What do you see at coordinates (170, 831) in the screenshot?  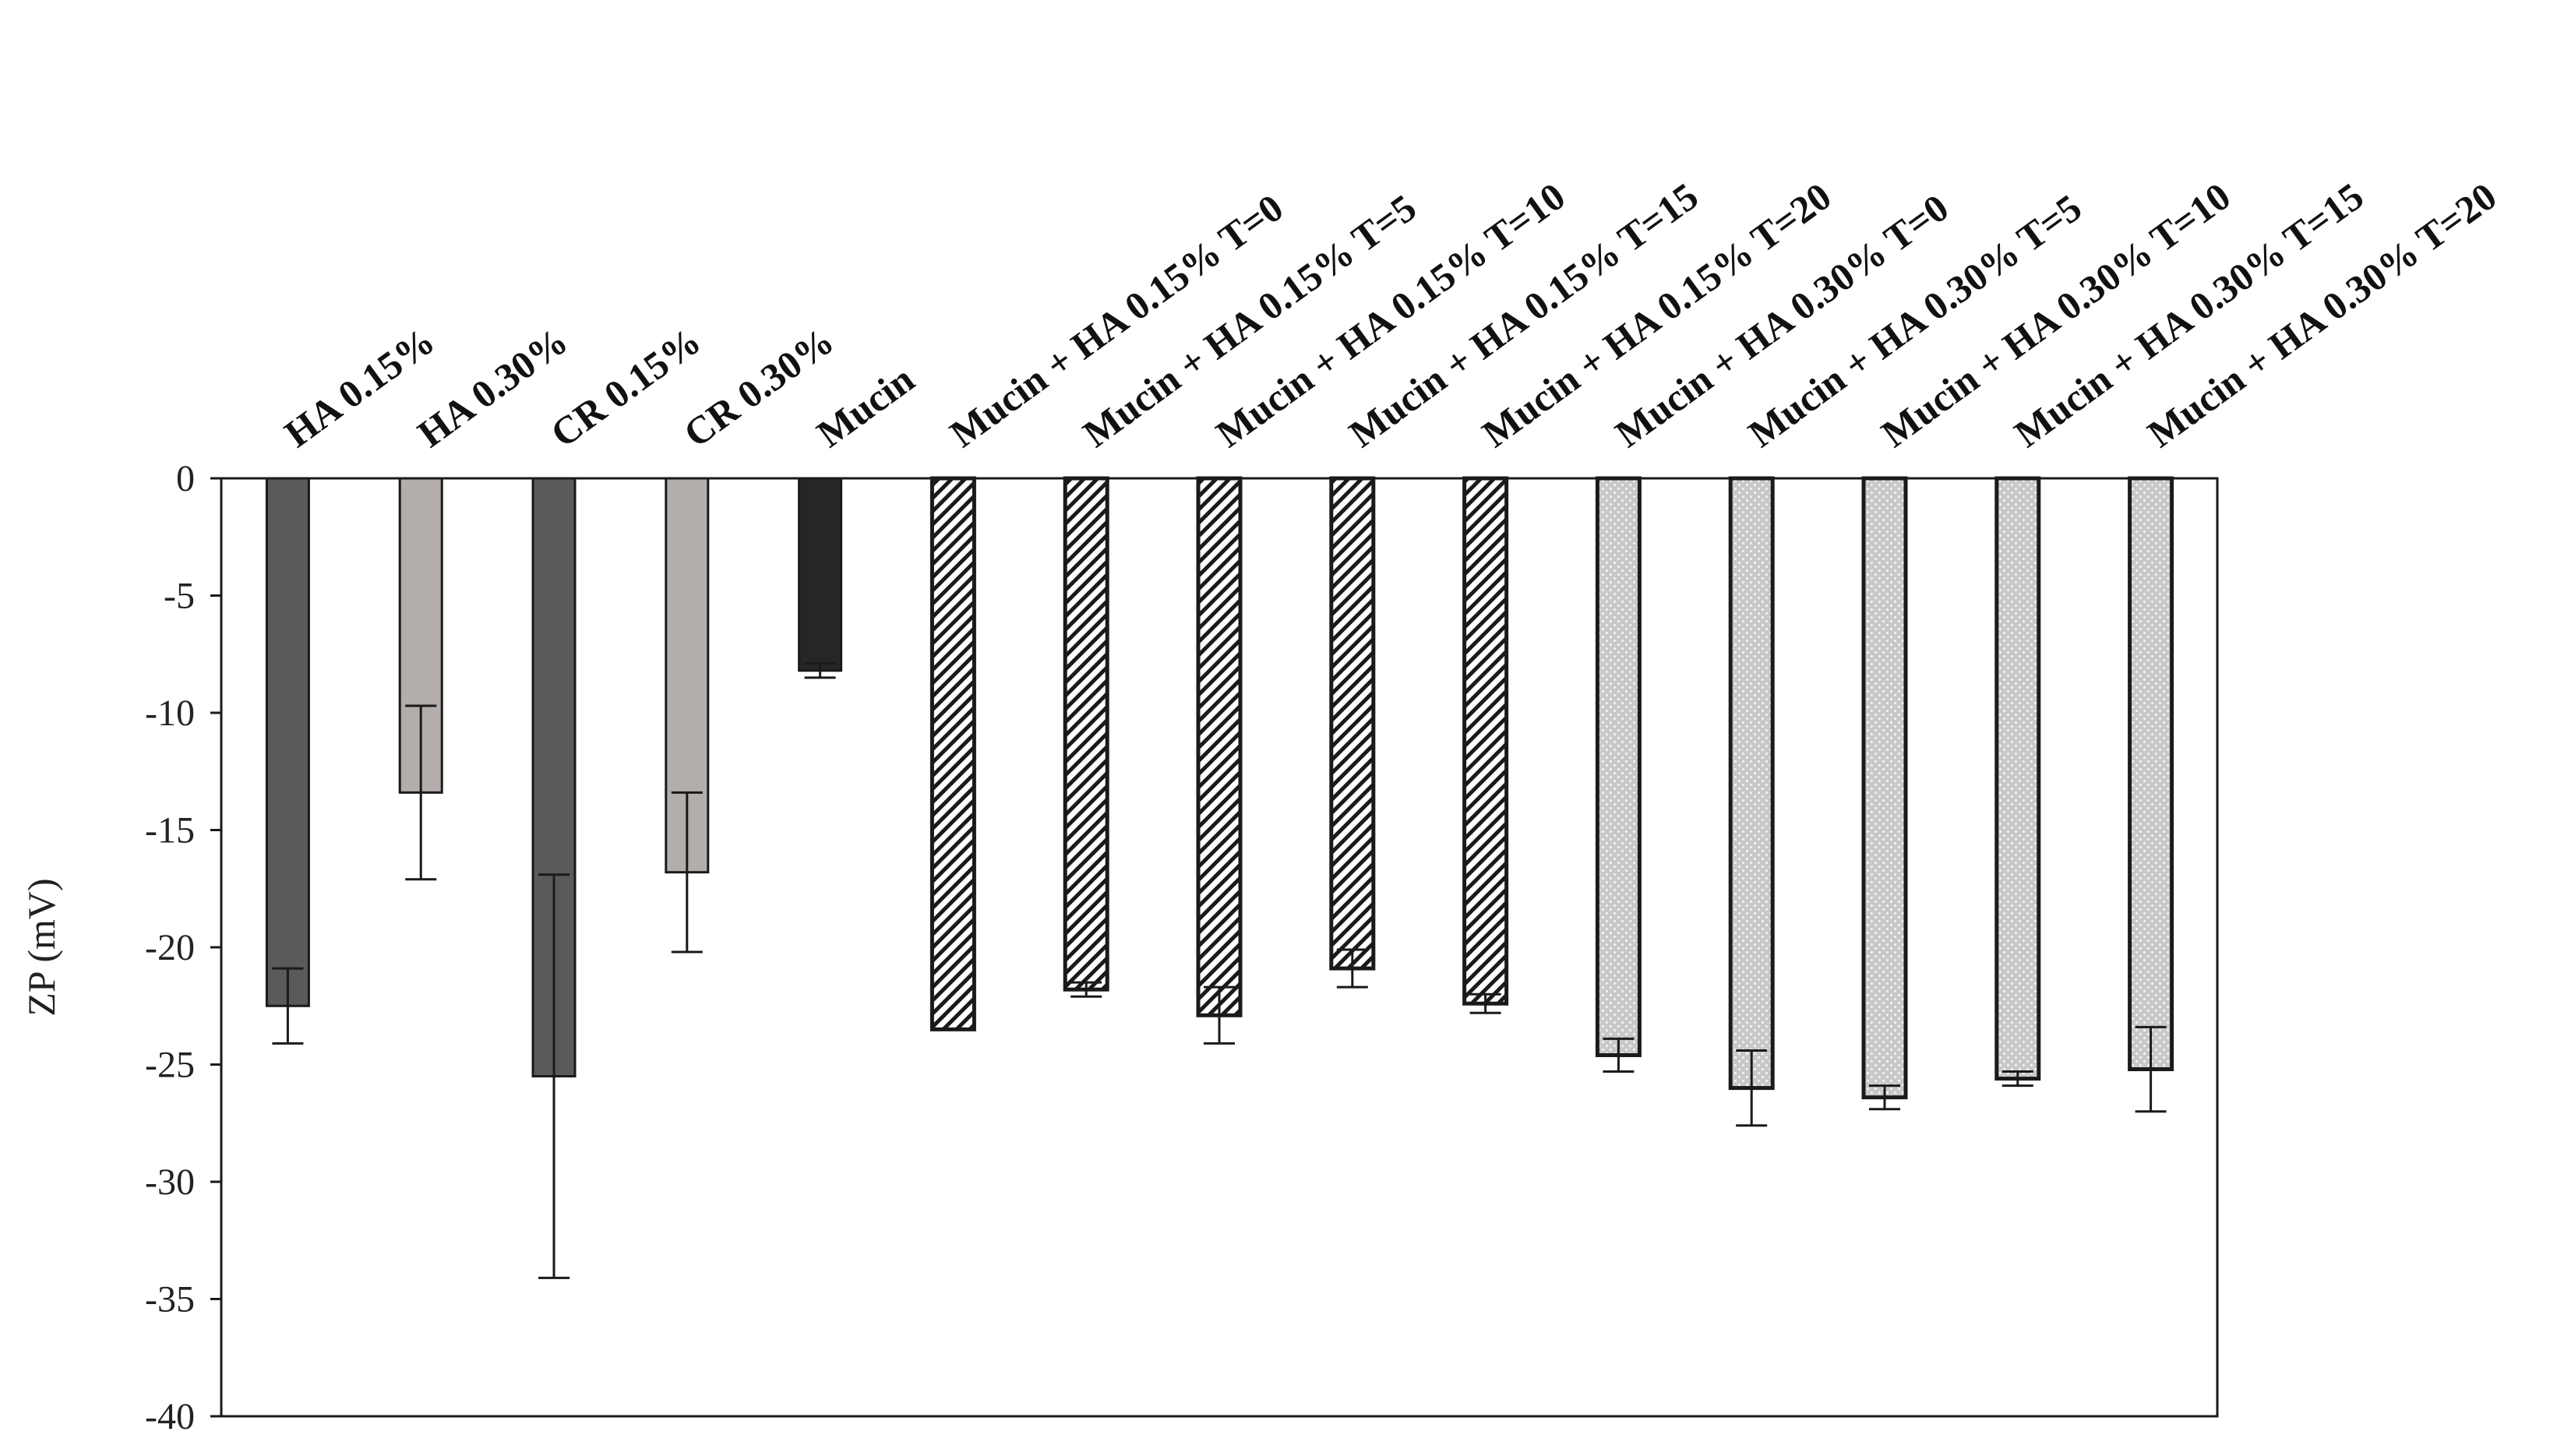 I see `y-tick-label: -15` at bounding box center [170, 831].